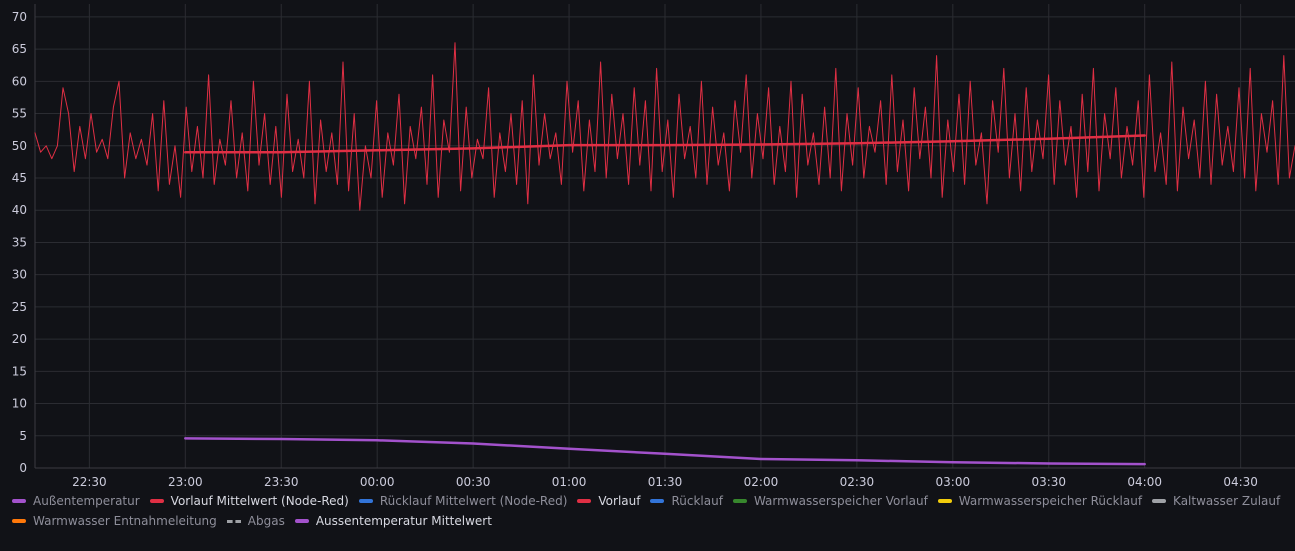  What do you see at coordinates (185, 482) in the screenshot?
I see `x-tick-label: 23:00` at bounding box center [185, 482].